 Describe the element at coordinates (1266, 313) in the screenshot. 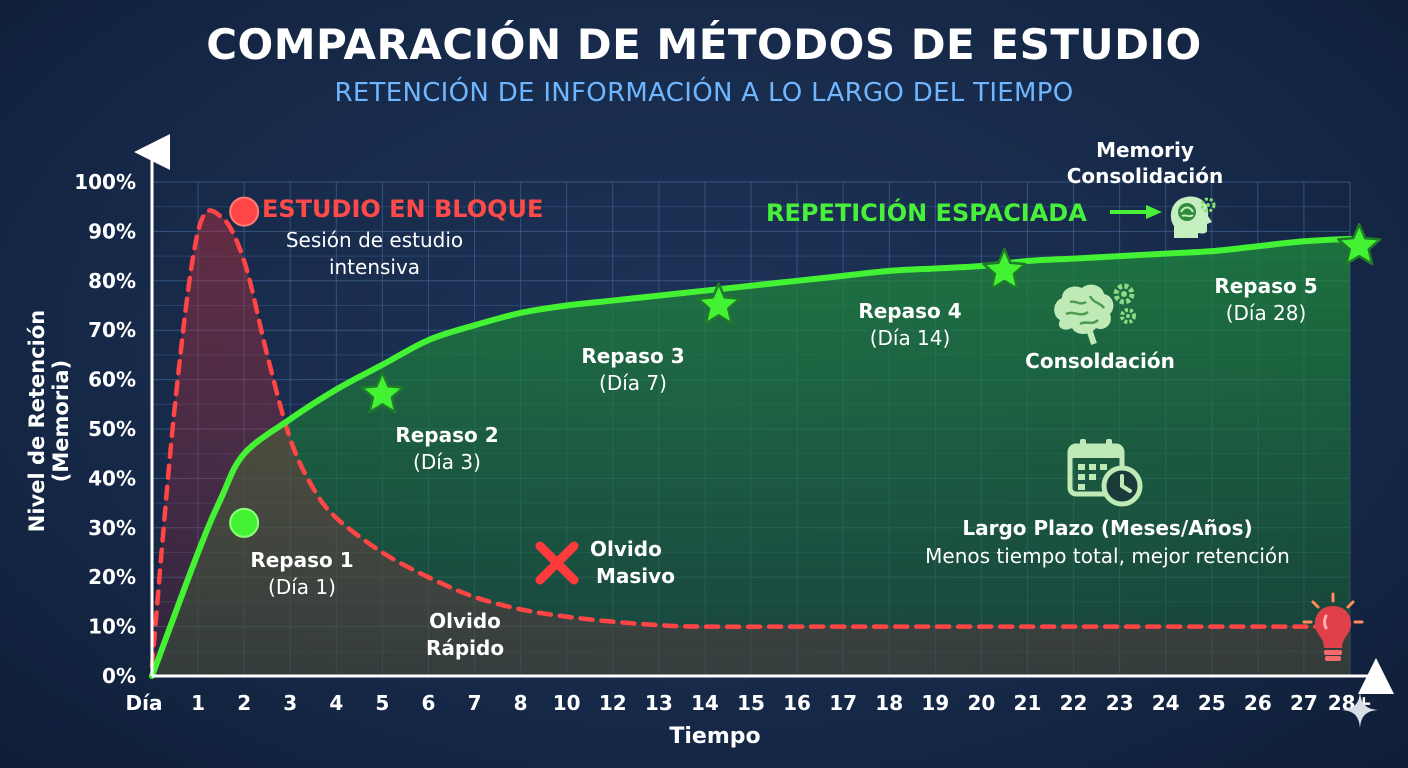

I see `repaso-5-day: (Día 28)` at that location.